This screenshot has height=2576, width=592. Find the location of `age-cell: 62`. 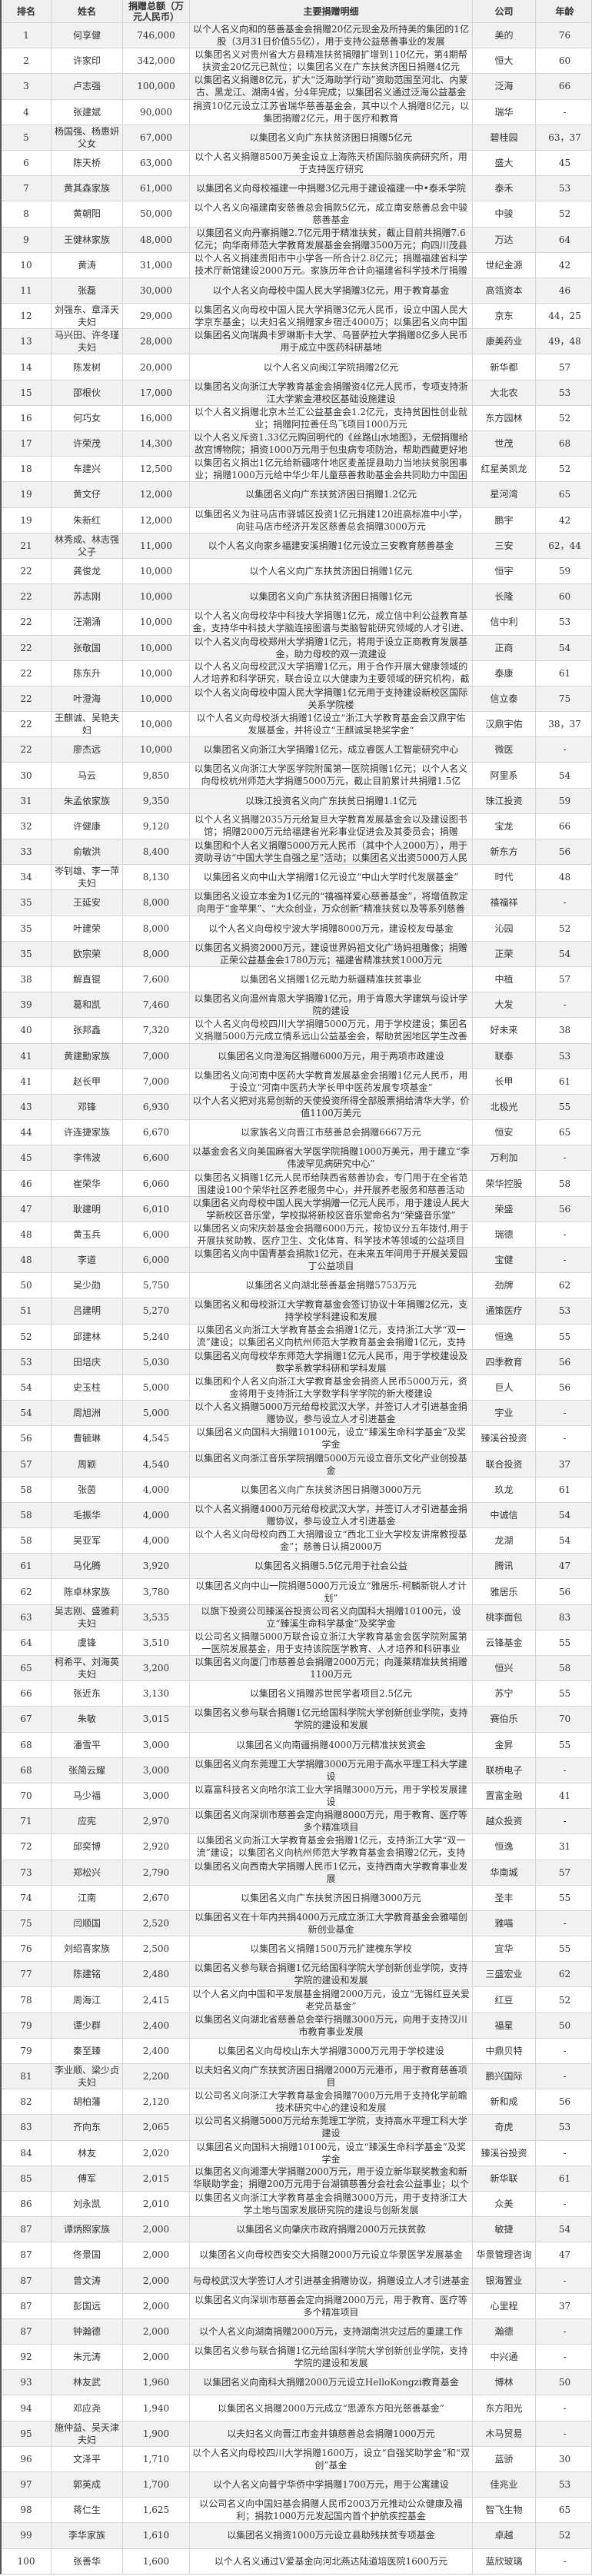

age-cell: 62 is located at coordinates (564, 1285).